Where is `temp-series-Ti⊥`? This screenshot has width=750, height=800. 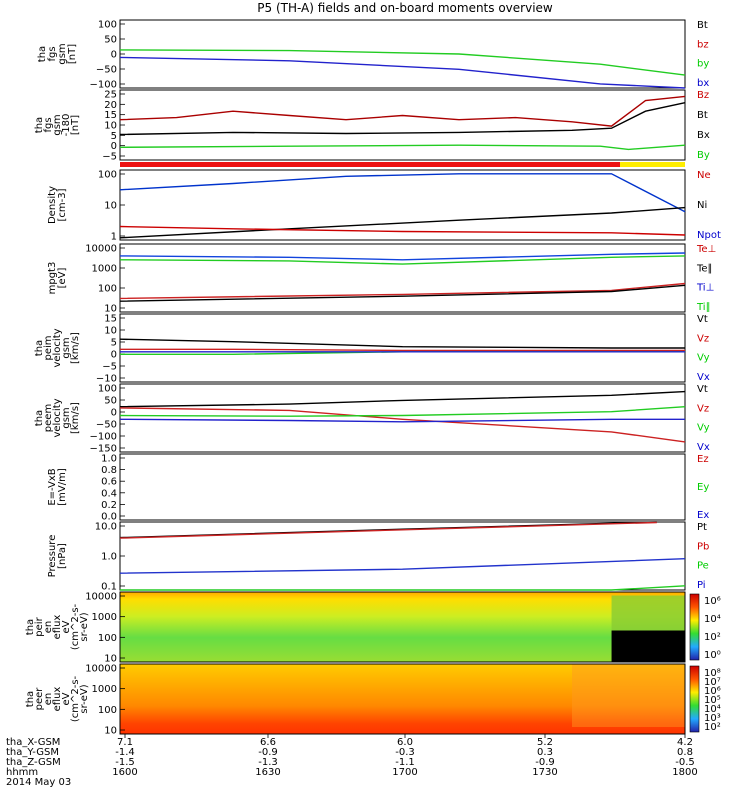 temp-series-Ti⊥ is located at coordinates (402, 256).